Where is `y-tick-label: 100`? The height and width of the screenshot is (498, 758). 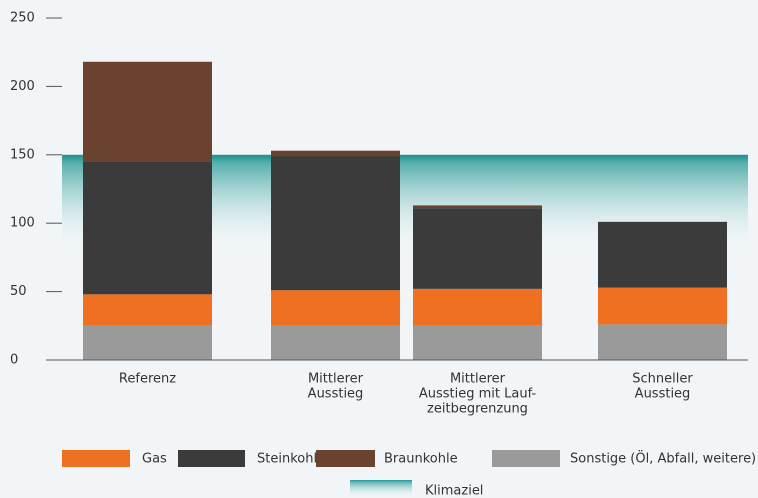 y-tick-label: 100 is located at coordinates (22, 223).